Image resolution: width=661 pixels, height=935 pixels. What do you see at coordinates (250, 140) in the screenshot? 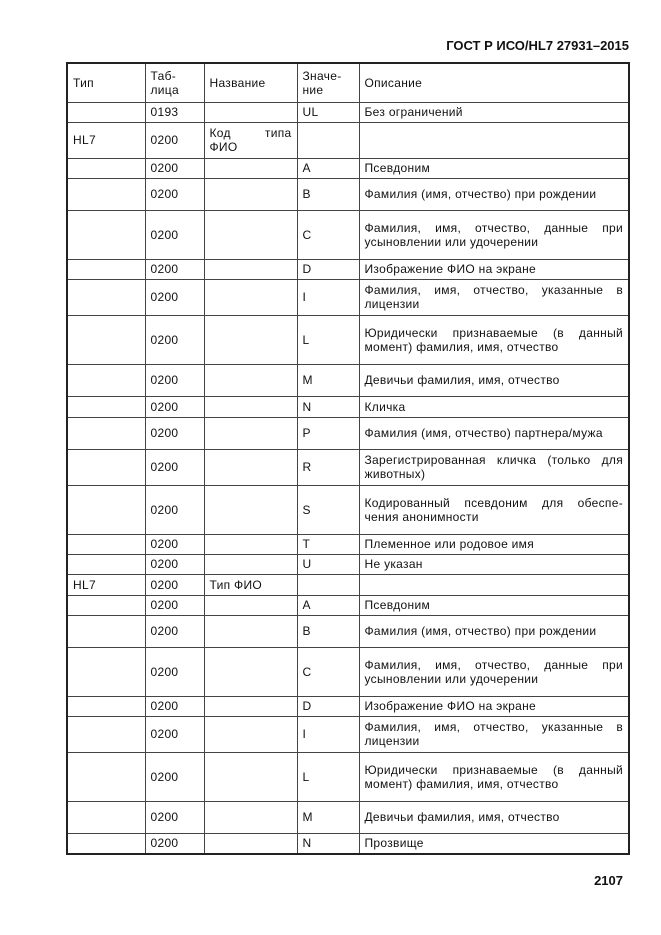
I see `name-cell: Код типа ФИО` at bounding box center [250, 140].